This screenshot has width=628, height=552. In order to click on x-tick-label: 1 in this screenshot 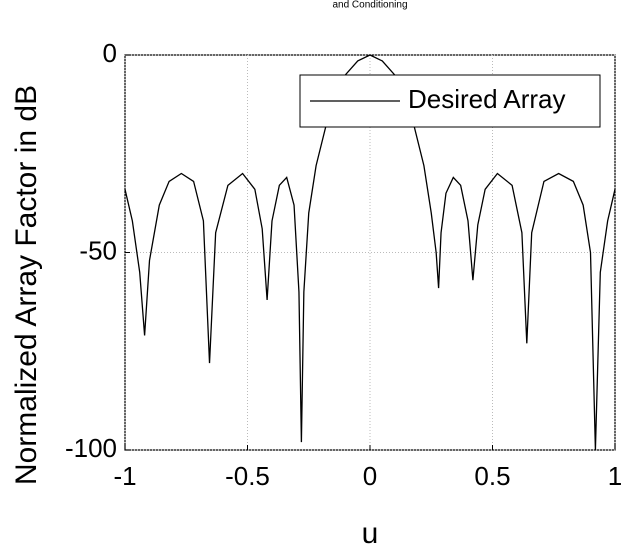, I will do `click(615, 476)`.